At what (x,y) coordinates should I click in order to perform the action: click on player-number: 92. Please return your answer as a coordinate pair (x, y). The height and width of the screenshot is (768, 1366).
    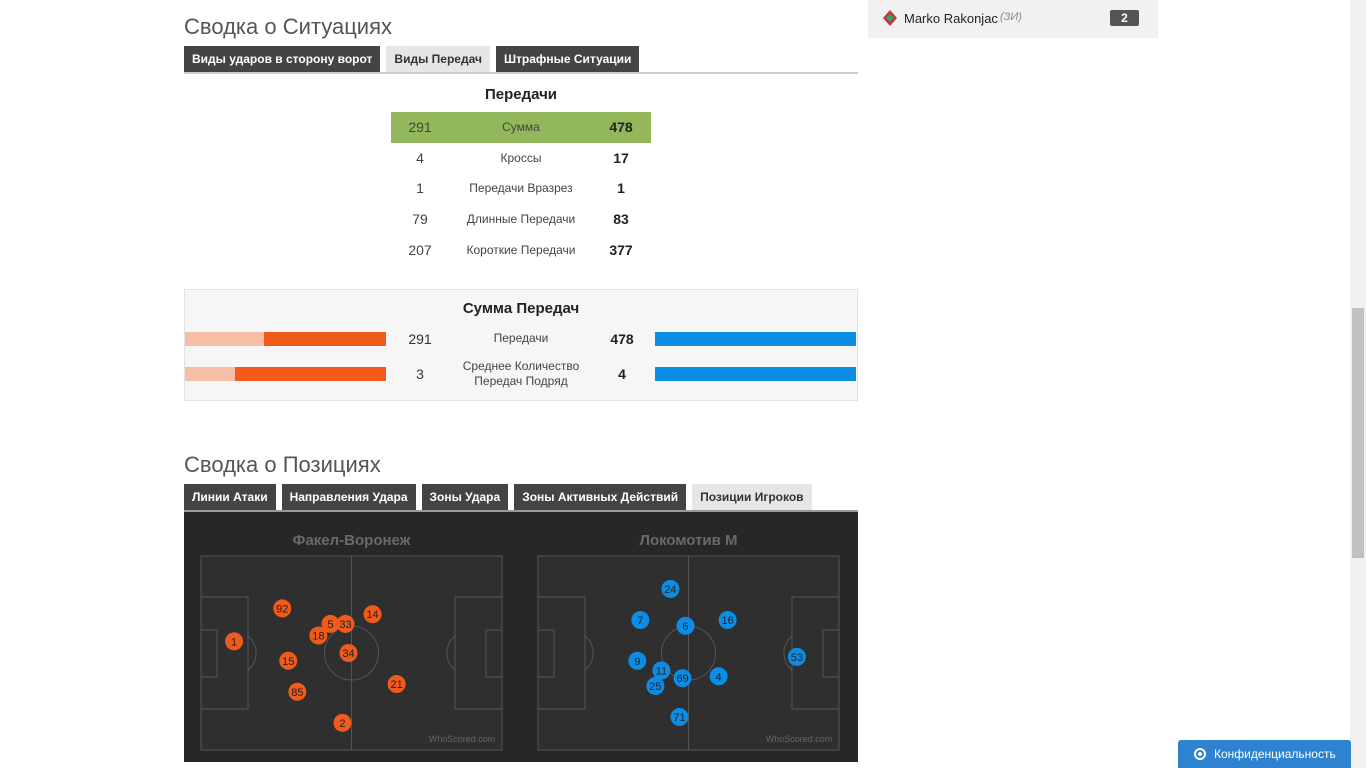
    Looking at the image, I should click on (282, 609).